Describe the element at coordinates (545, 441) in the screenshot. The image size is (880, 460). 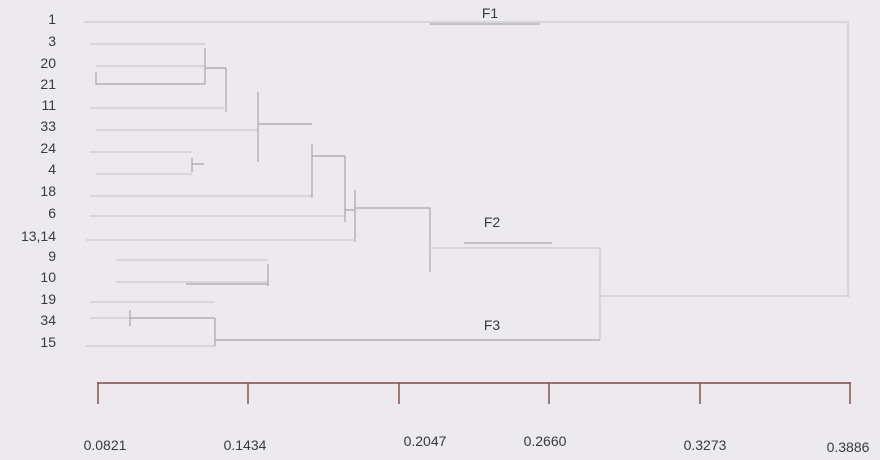
I see `tick-label-3: 0.2660` at that location.